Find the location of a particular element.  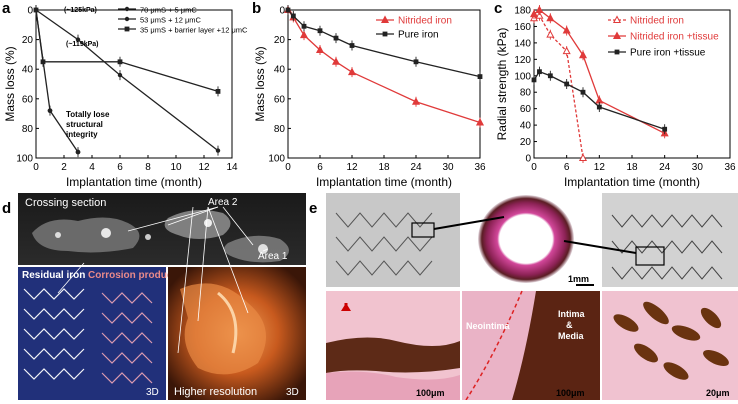

panel-a-letter: a is located at coordinates (6, 8).